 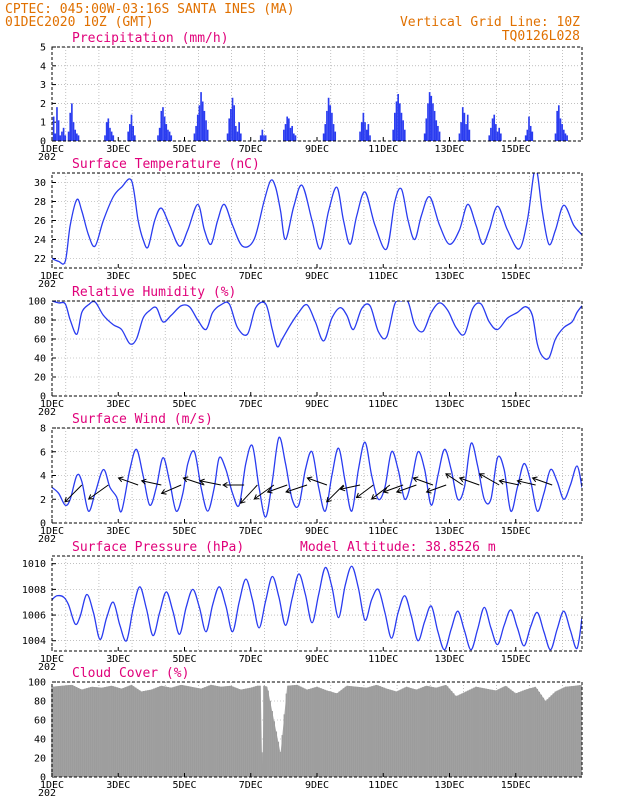 What do you see at coordinates (34, 641) in the screenshot?
I see `pres-y-tick-label: 1004` at bounding box center [34, 641].